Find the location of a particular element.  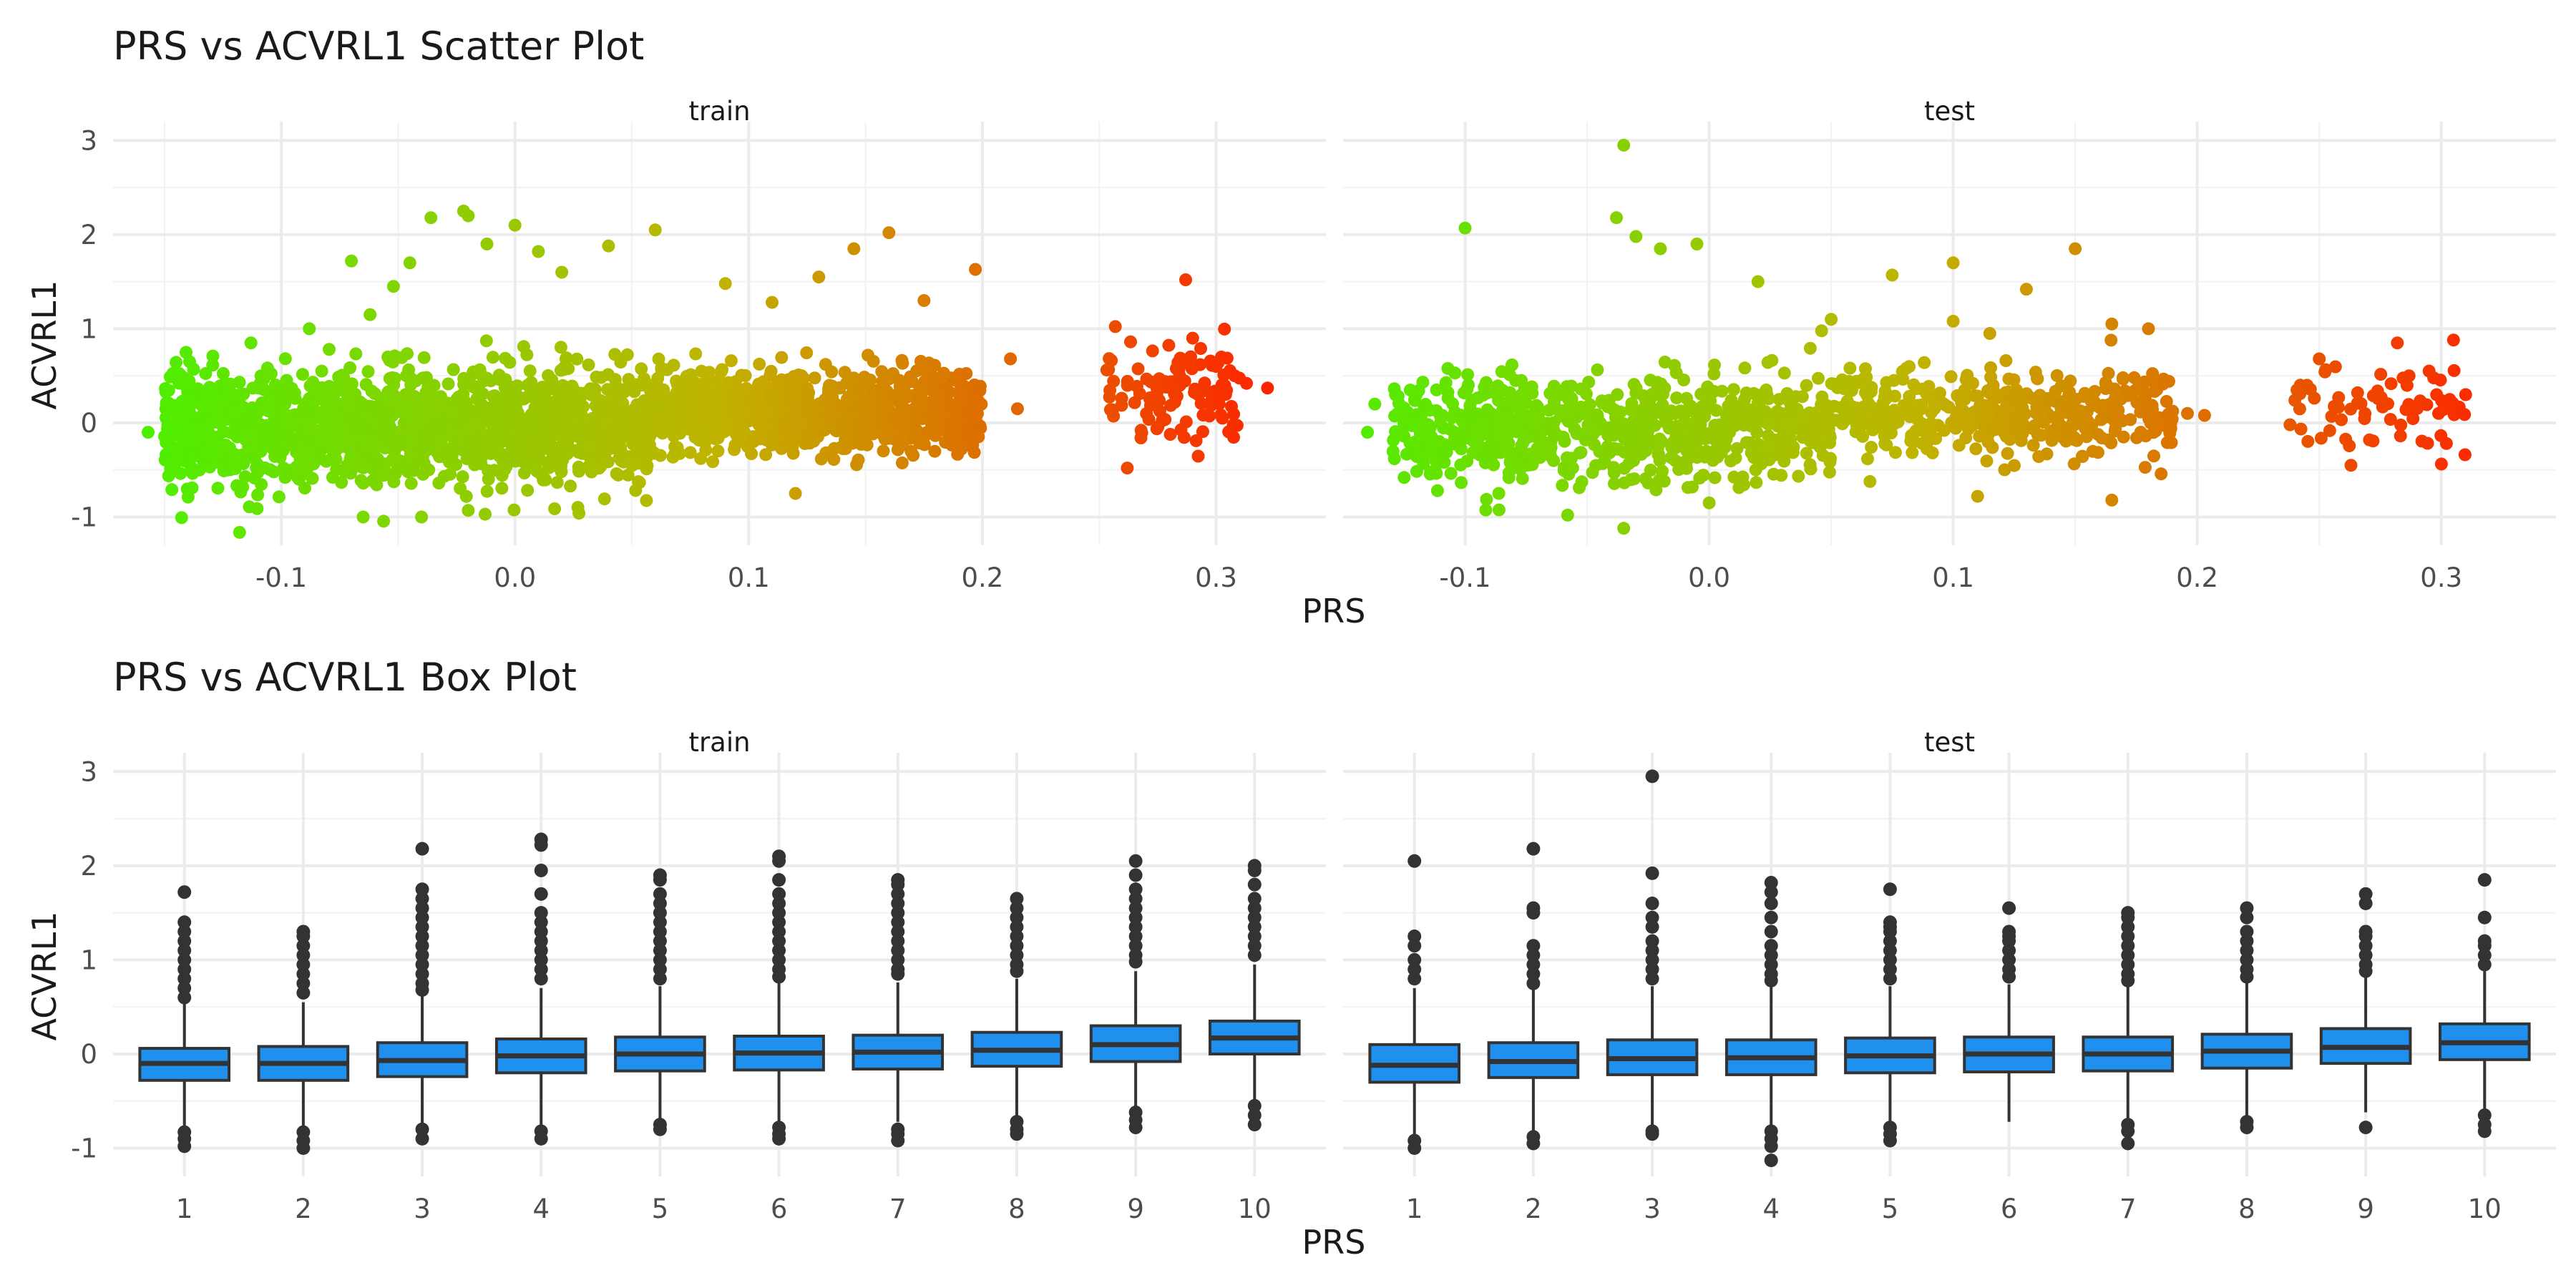

x-tick-label: 3 is located at coordinates (1652, 1209).